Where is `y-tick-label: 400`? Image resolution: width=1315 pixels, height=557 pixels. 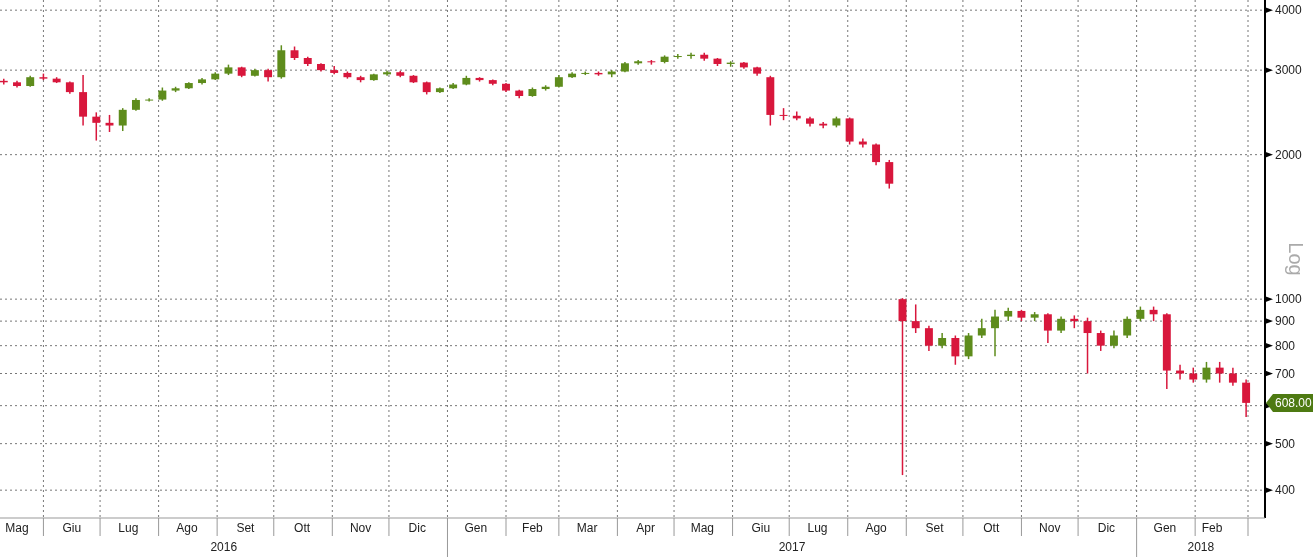
y-tick-label: 400 is located at coordinates (1285, 490).